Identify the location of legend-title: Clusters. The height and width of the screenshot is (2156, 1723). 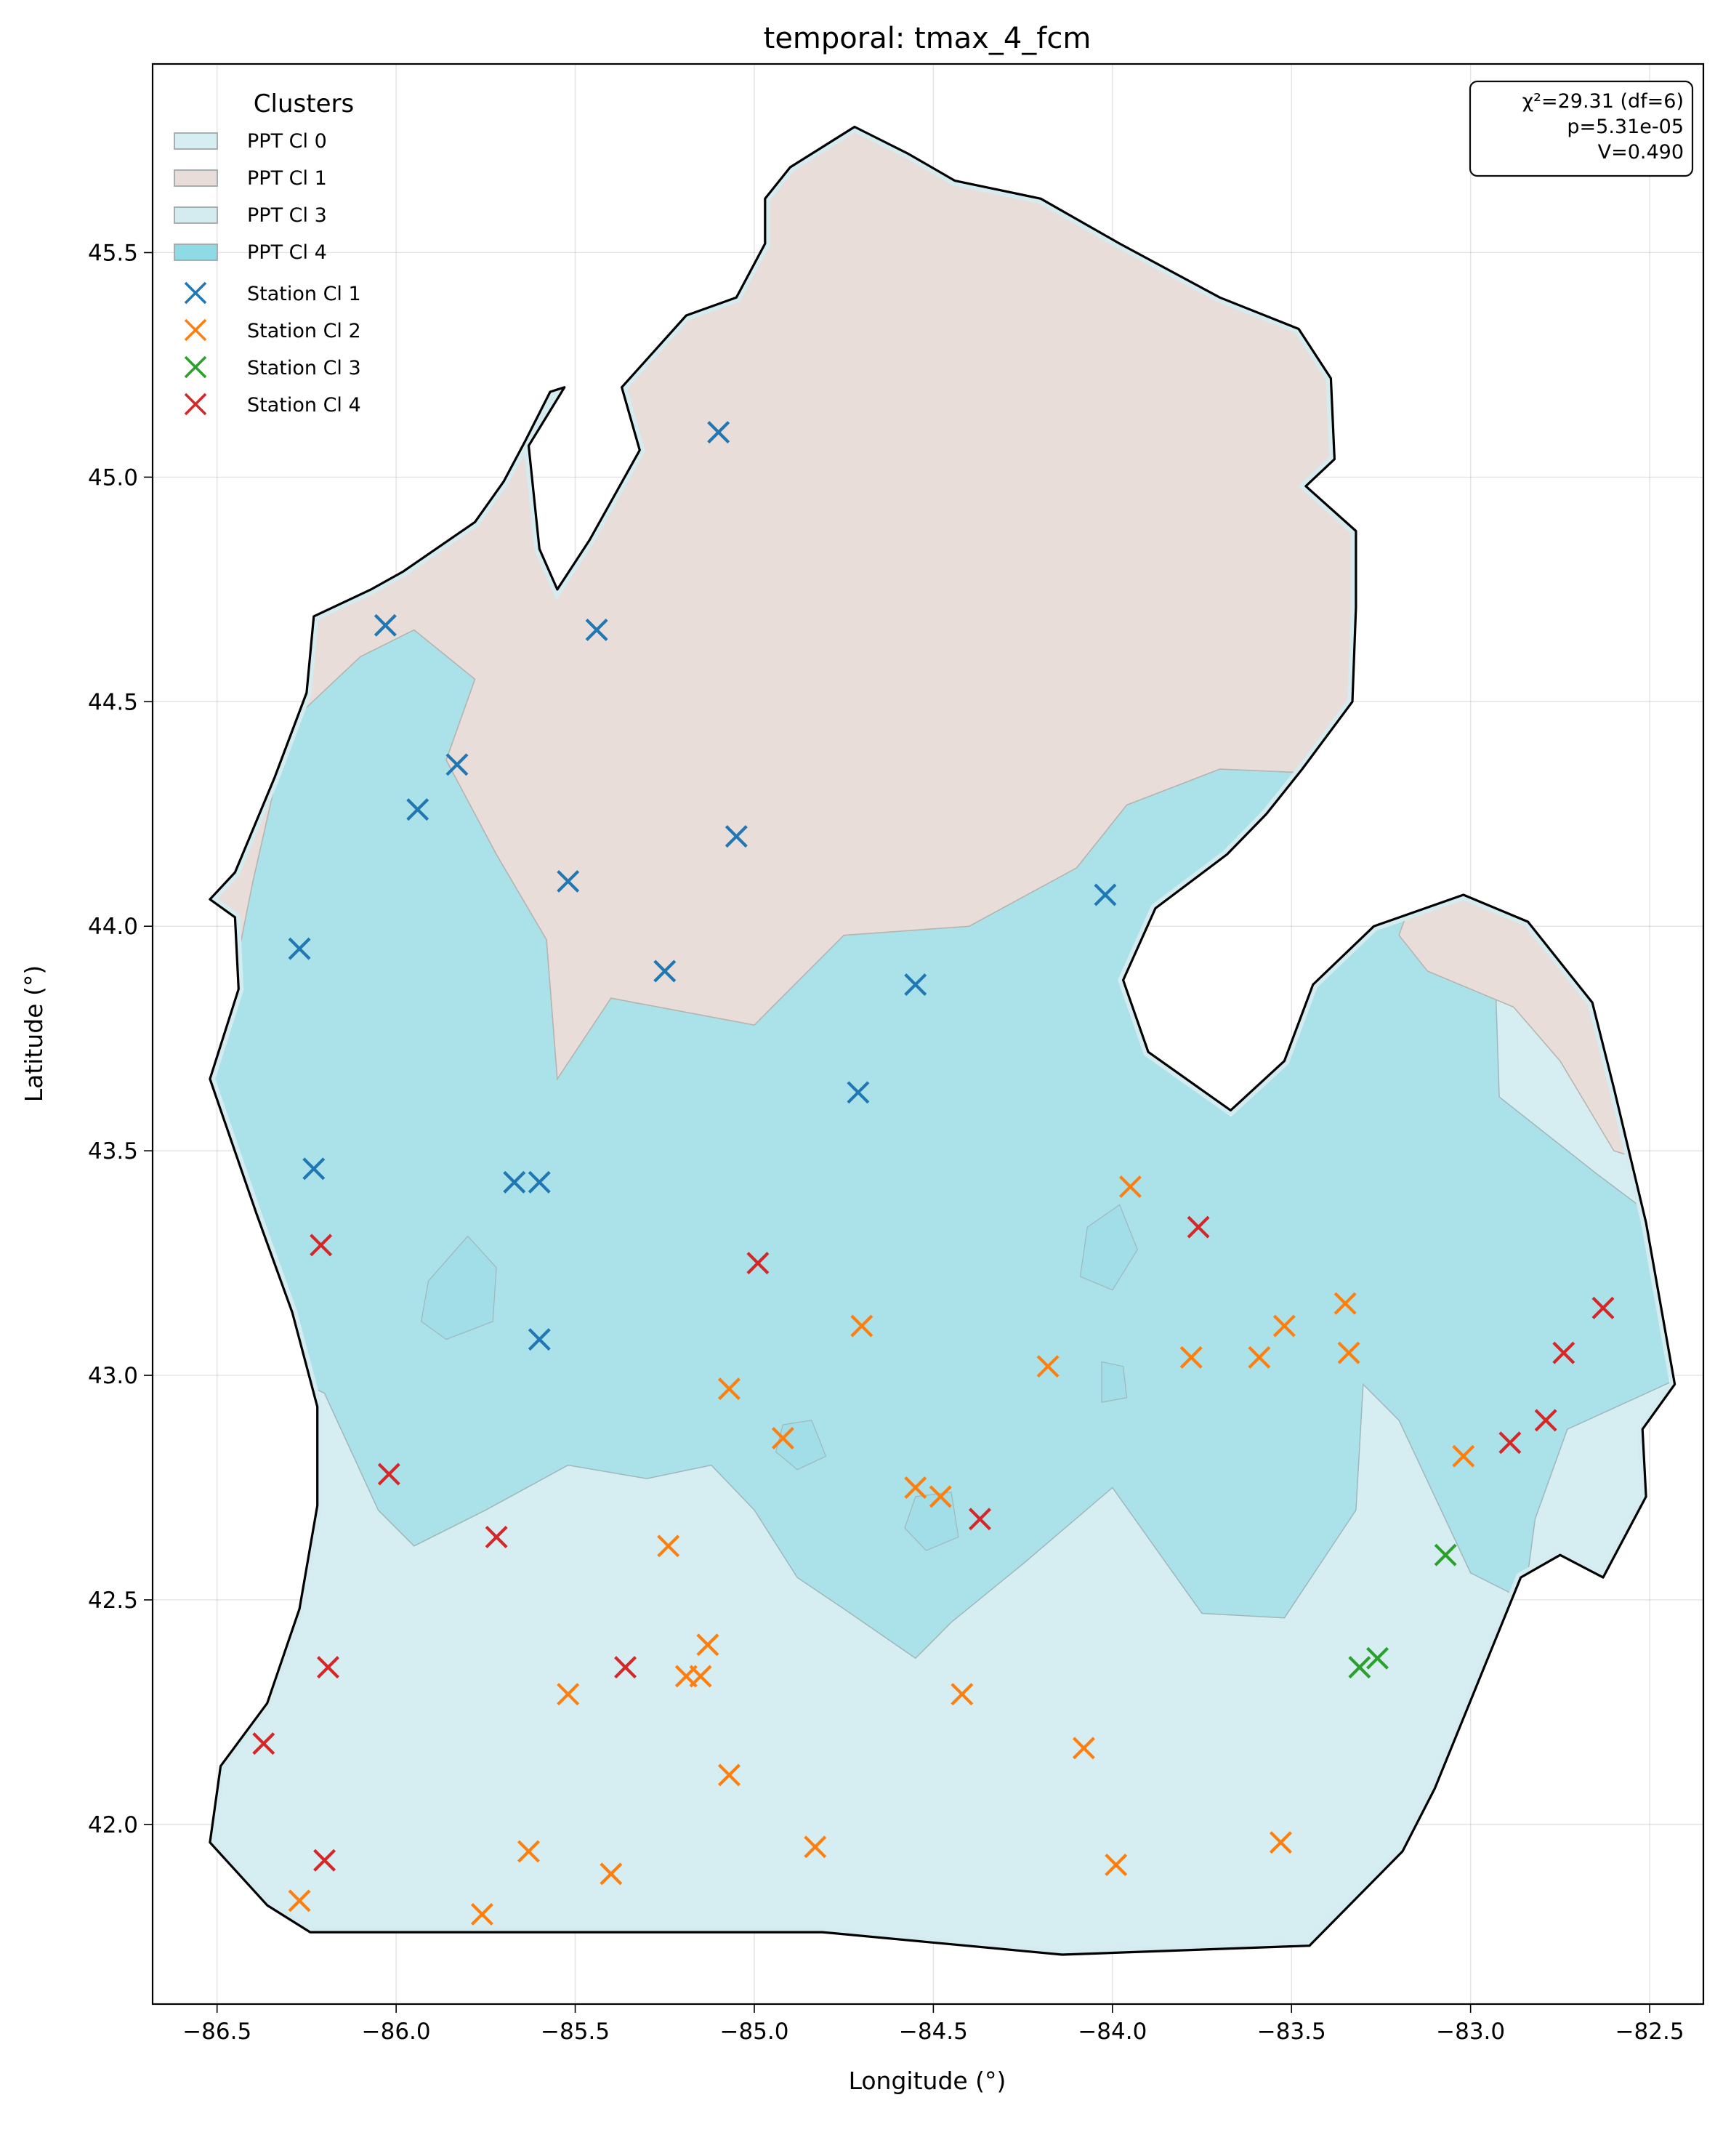
(304, 103).